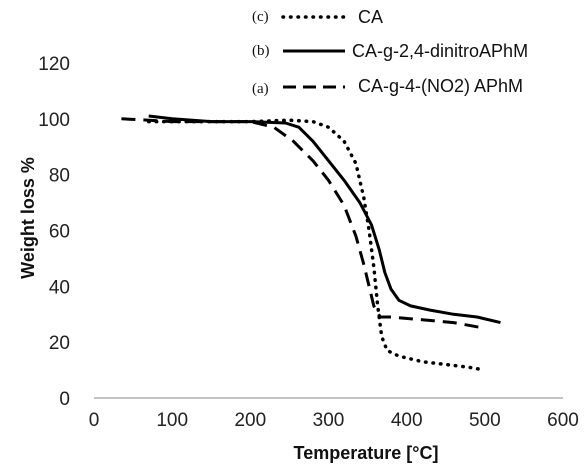 Image resolution: width=585 pixels, height=465 pixels. What do you see at coordinates (260, 89) in the screenshot?
I see `legend-tag-no2: (a)` at bounding box center [260, 89].